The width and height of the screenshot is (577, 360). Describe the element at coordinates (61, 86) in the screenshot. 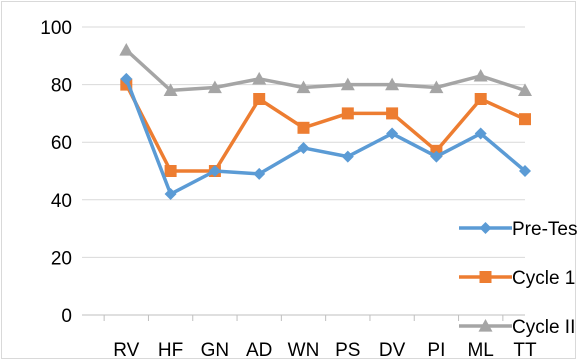

I see `y-tick-label: 80` at that location.